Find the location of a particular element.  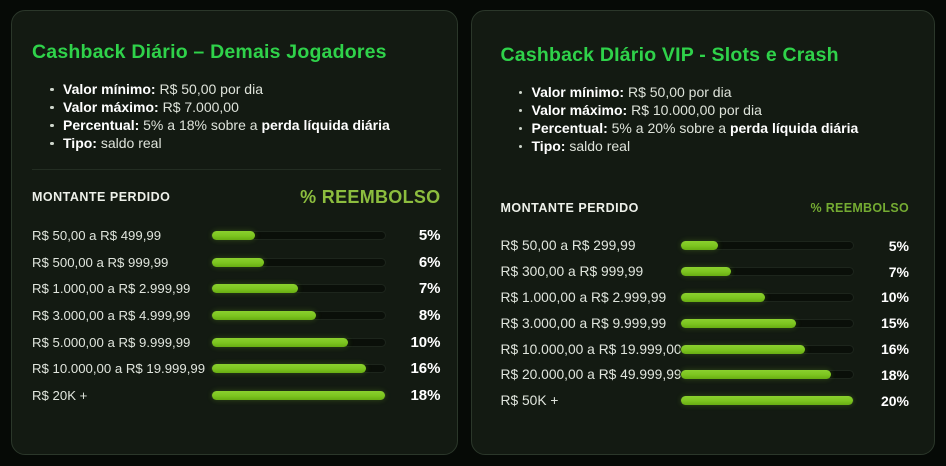

range-label: R$ 3.000,00 a R$ 9.999,99 is located at coordinates (583, 323).